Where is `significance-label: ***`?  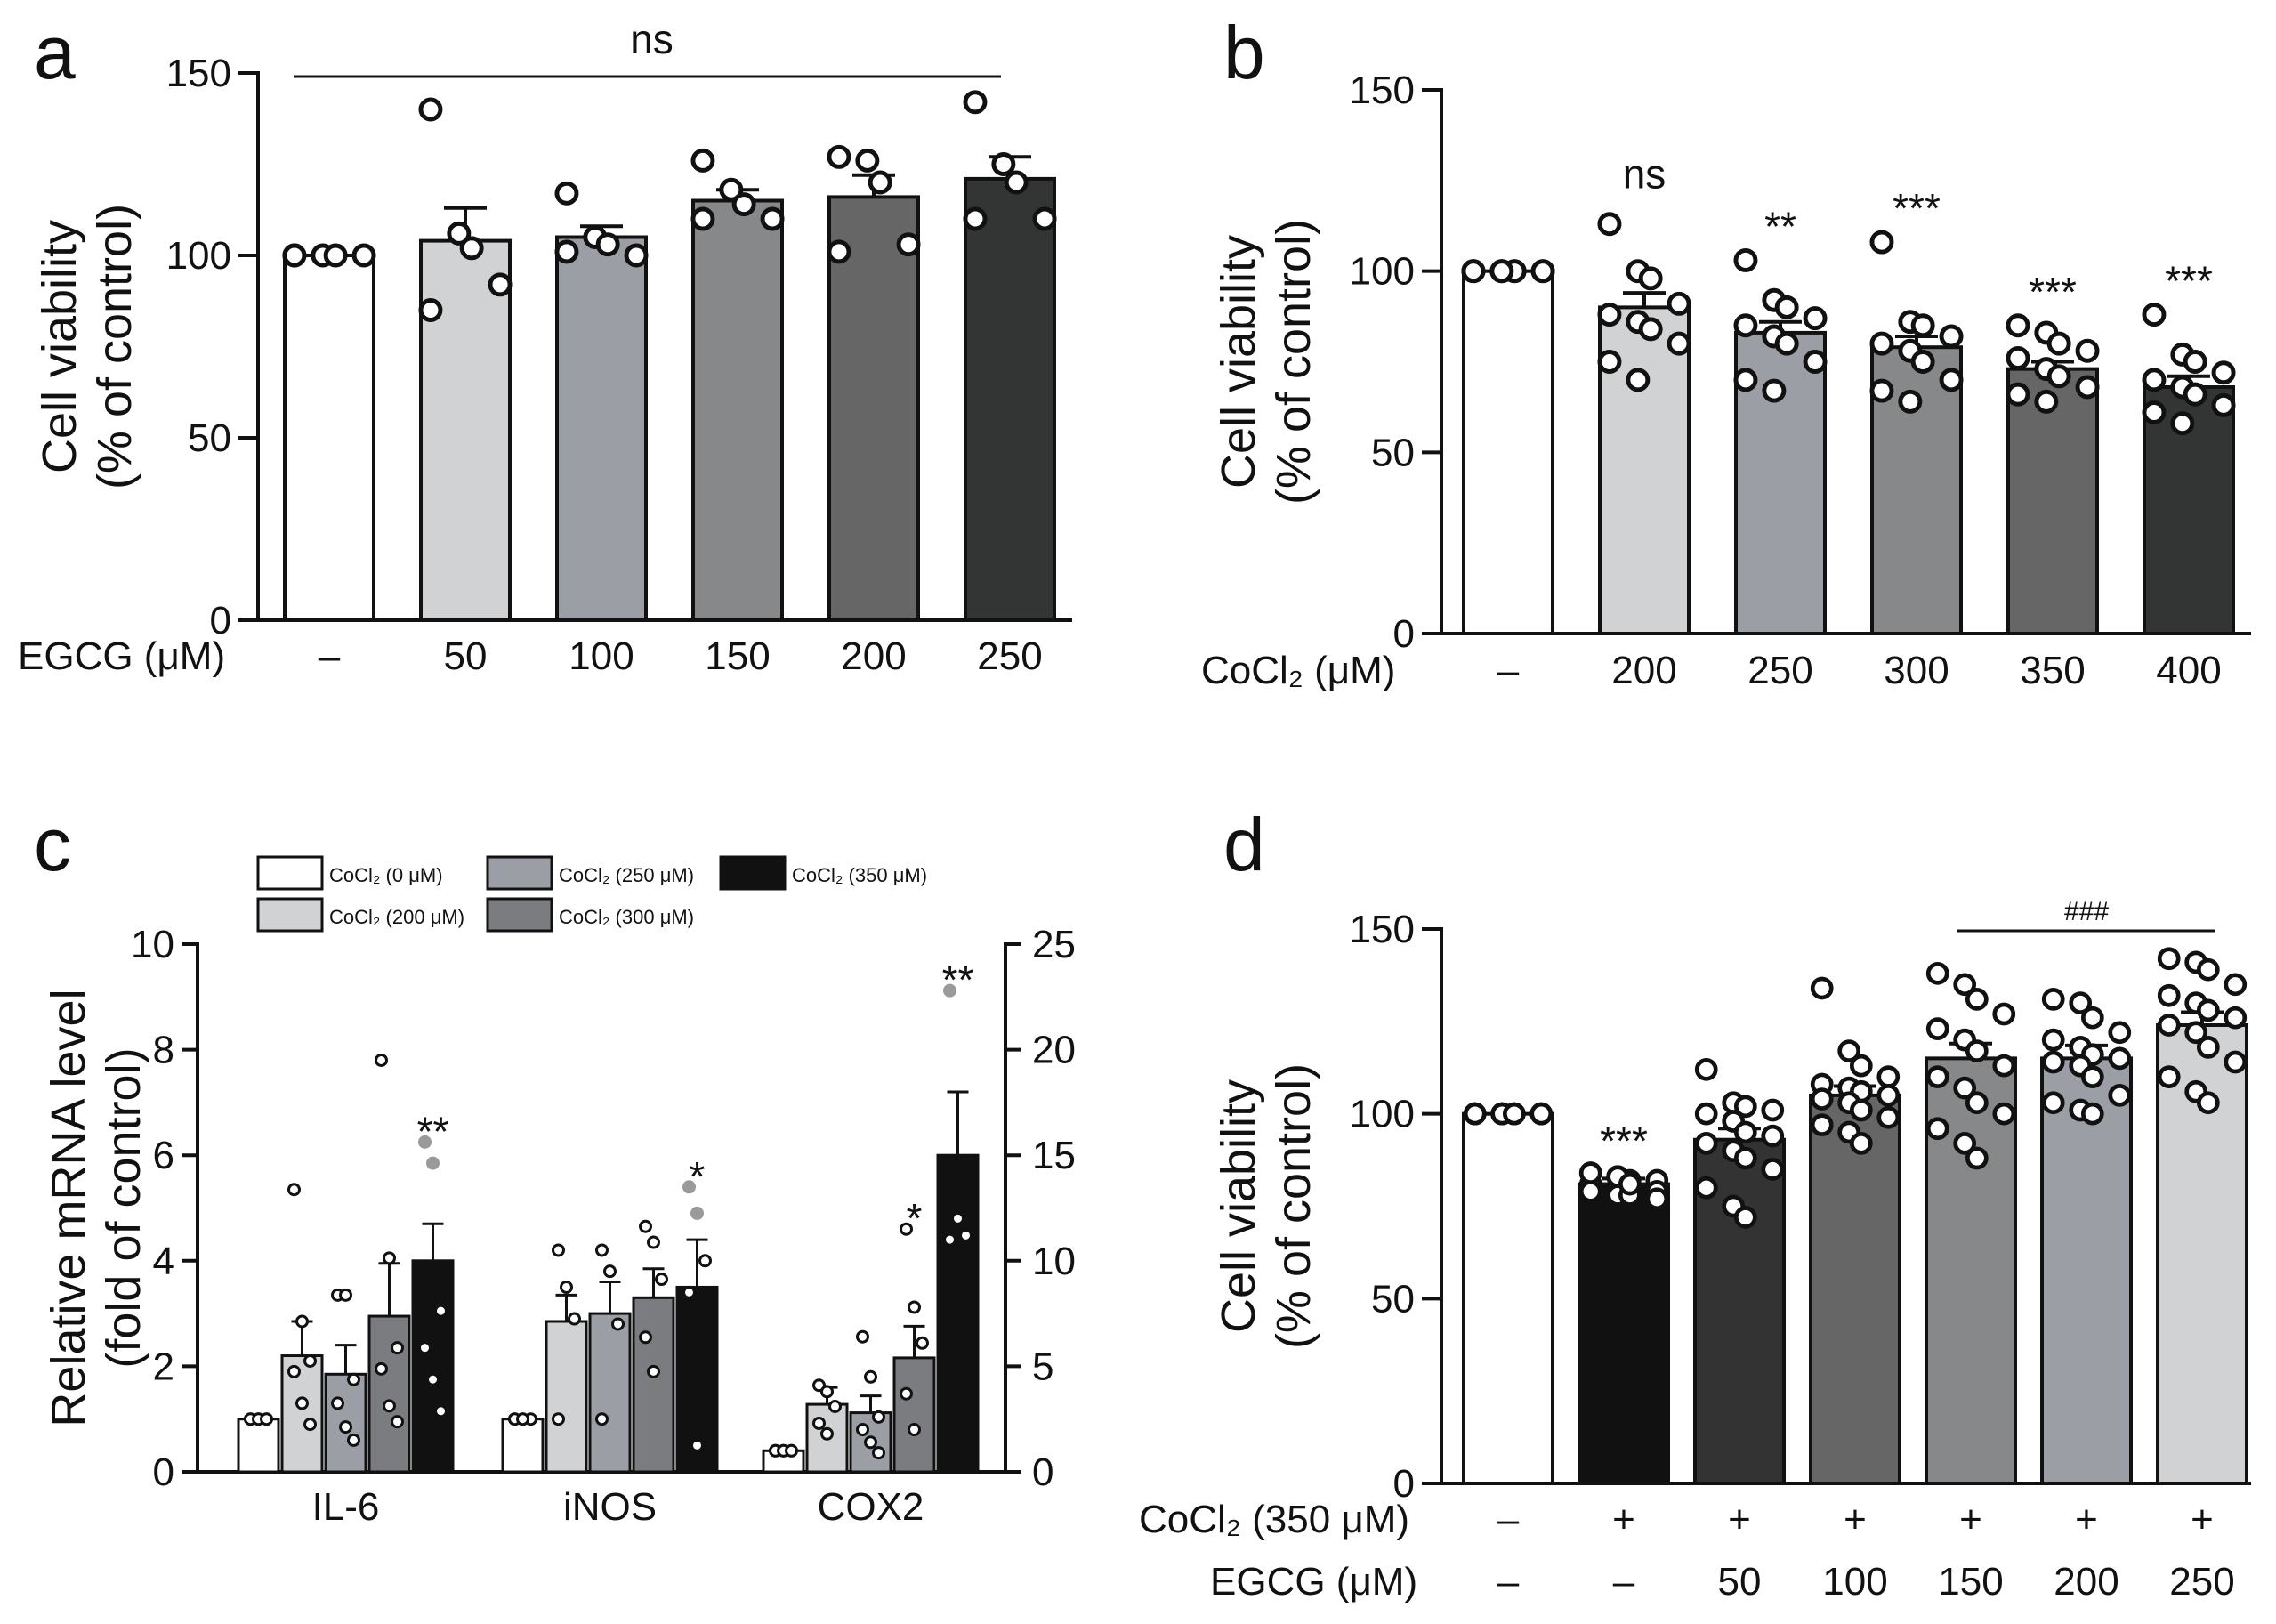 significance-label: *** is located at coordinates (2189, 281).